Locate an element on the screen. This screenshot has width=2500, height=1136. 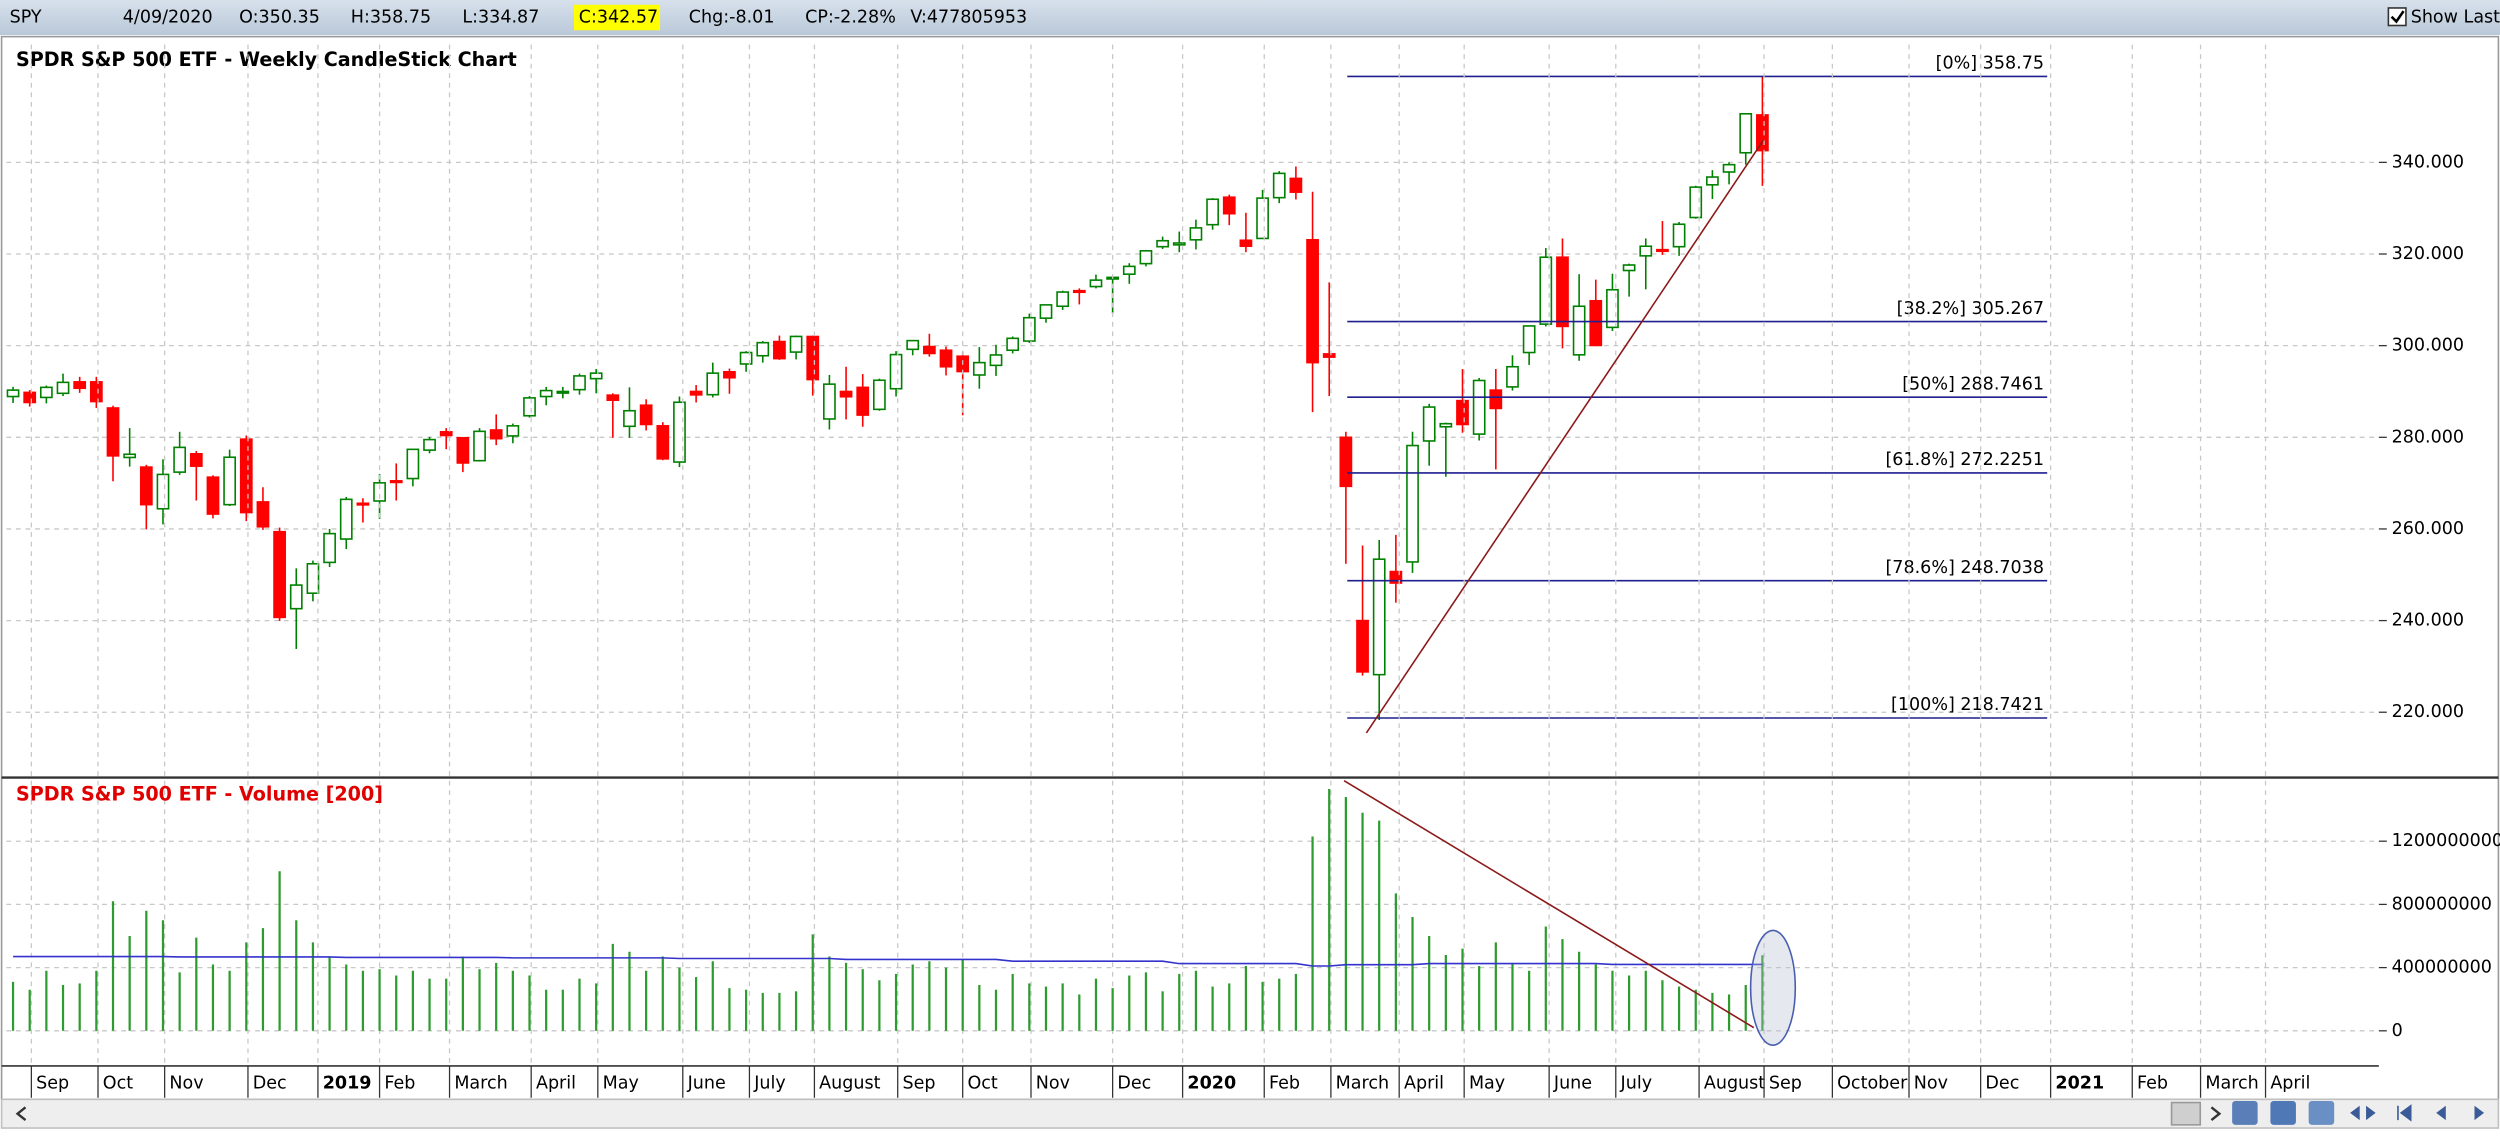
y-tick-label: 280.000 is located at coordinates (2428, 437).